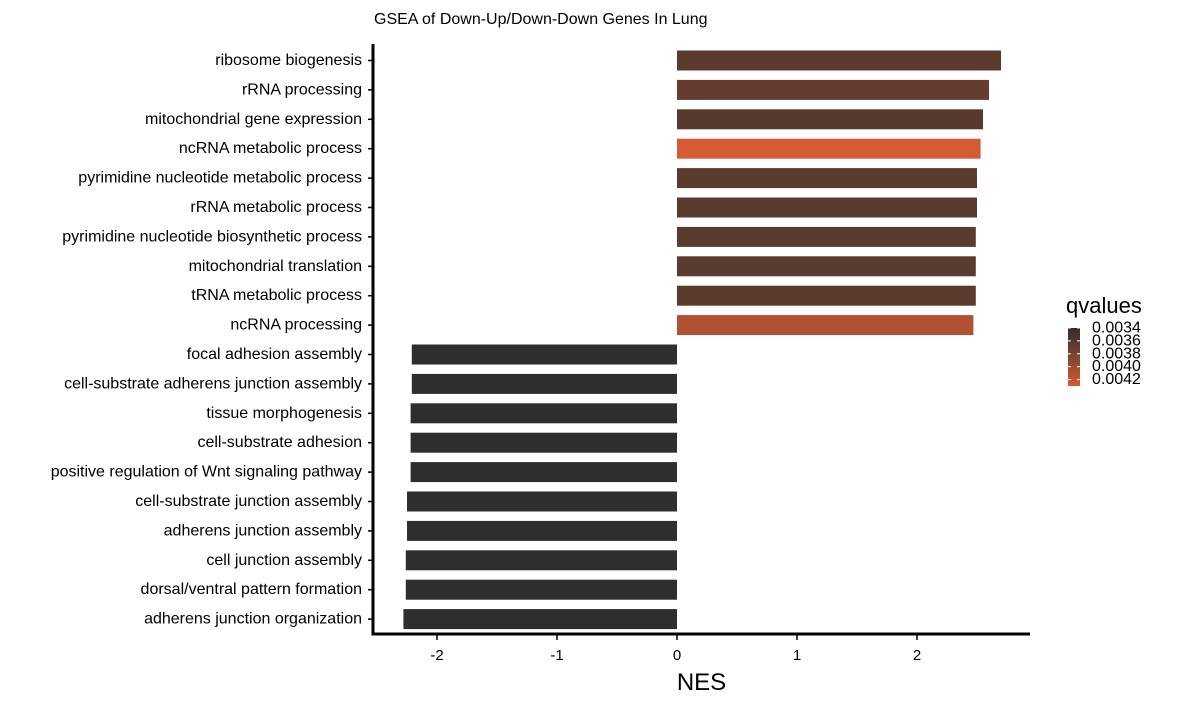  Describe the element at coordinates (276, 295) in the screenshot. I see `y-tick-label-8: tRNA metabolic process` at that location.